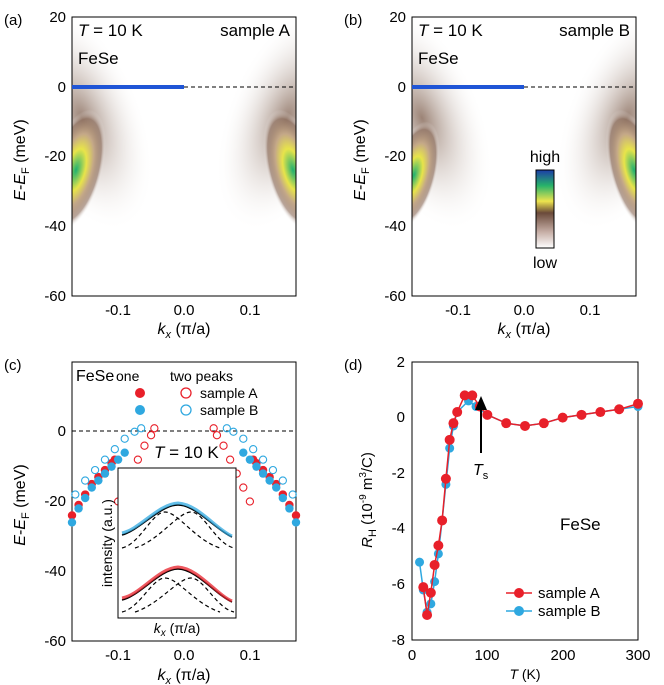 This screenshot has width=664, height=685. What do you see at coordinates (569, 611) in the screenshot?
I see `legend-label-b-d: sample B` at bounding box center [569, 611].